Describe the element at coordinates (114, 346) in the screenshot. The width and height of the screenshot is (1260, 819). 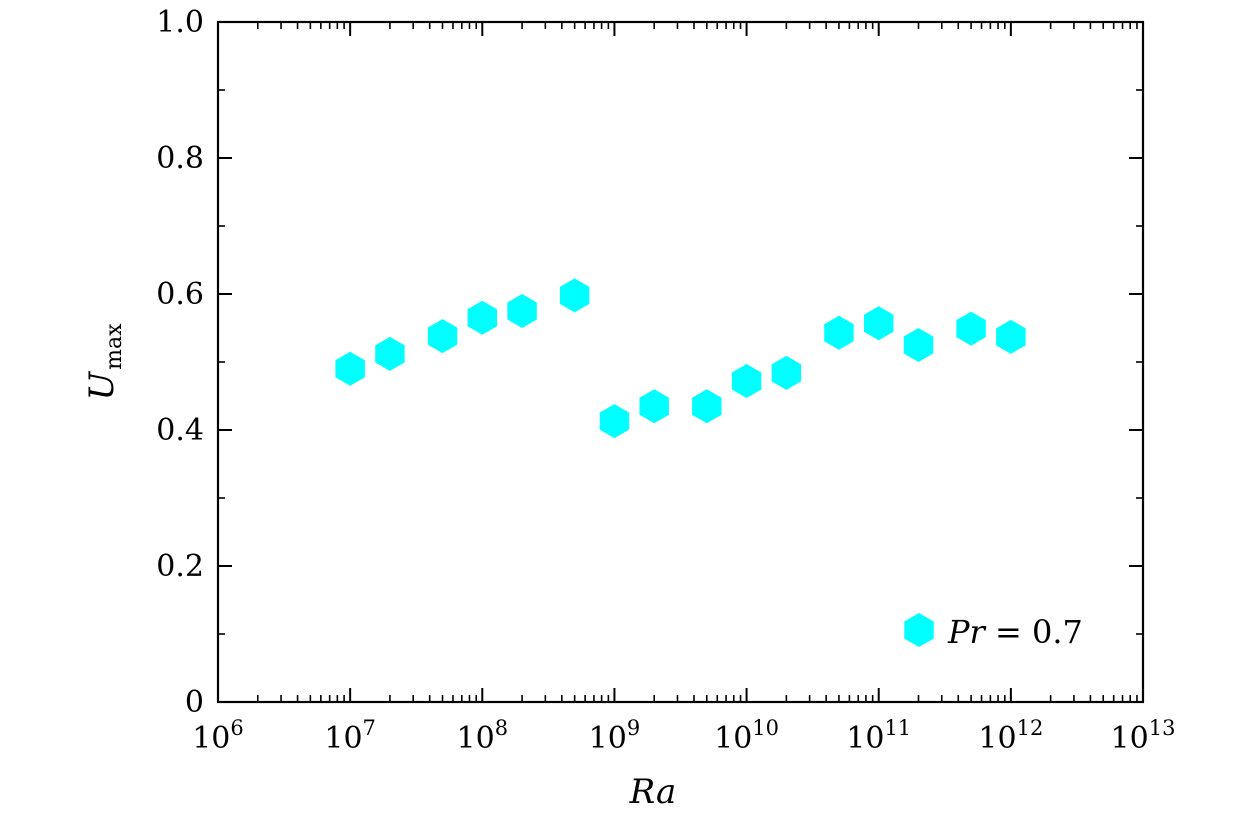
I see `y-axis-label-subscript: max` at that location.